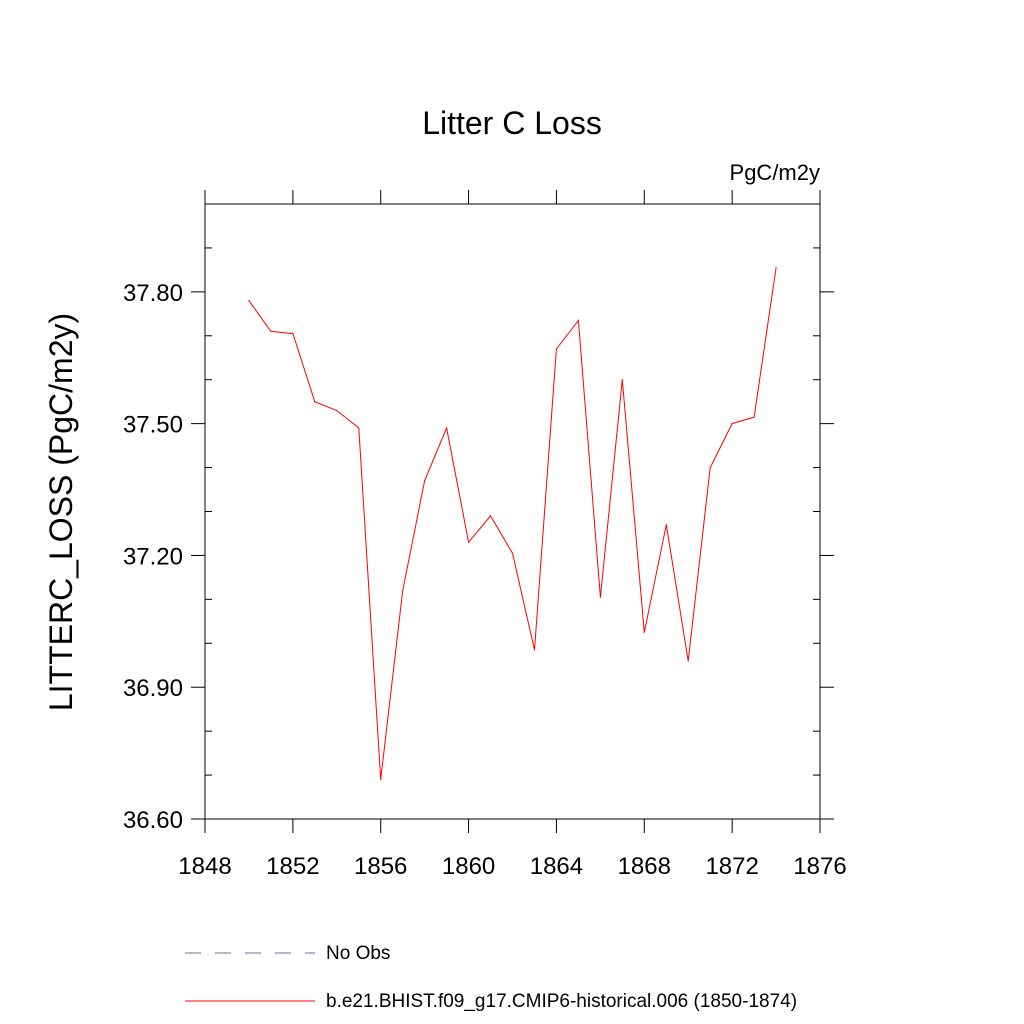  What do you see at coordinates (61, 512) in the screenshot?
I see `y-axis-label: LITTERC_LOSS (PgC/m2y)` at bounding box center [61, 512].